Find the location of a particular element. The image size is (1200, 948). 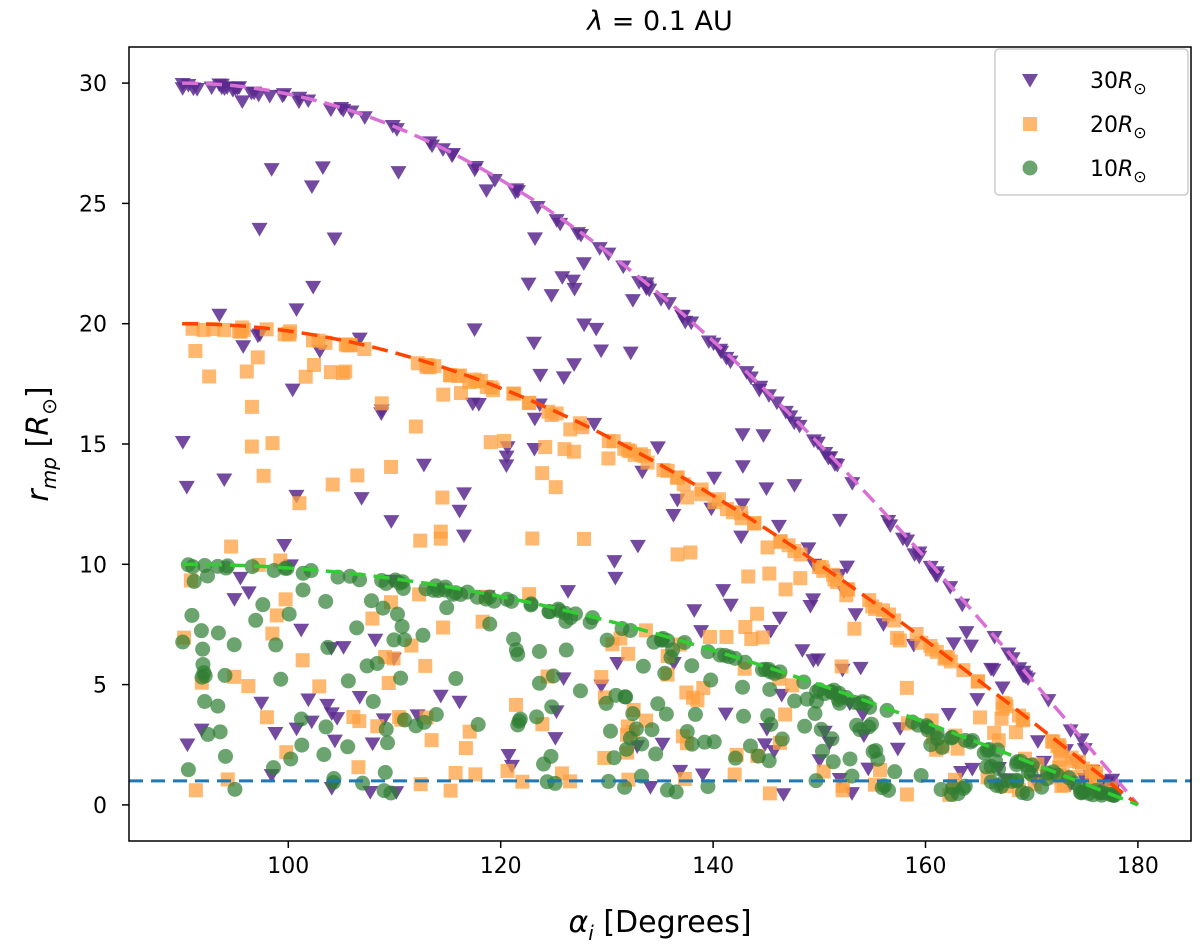

chart-title: λ = 0.1 AU is located at coordinates (659, 21).